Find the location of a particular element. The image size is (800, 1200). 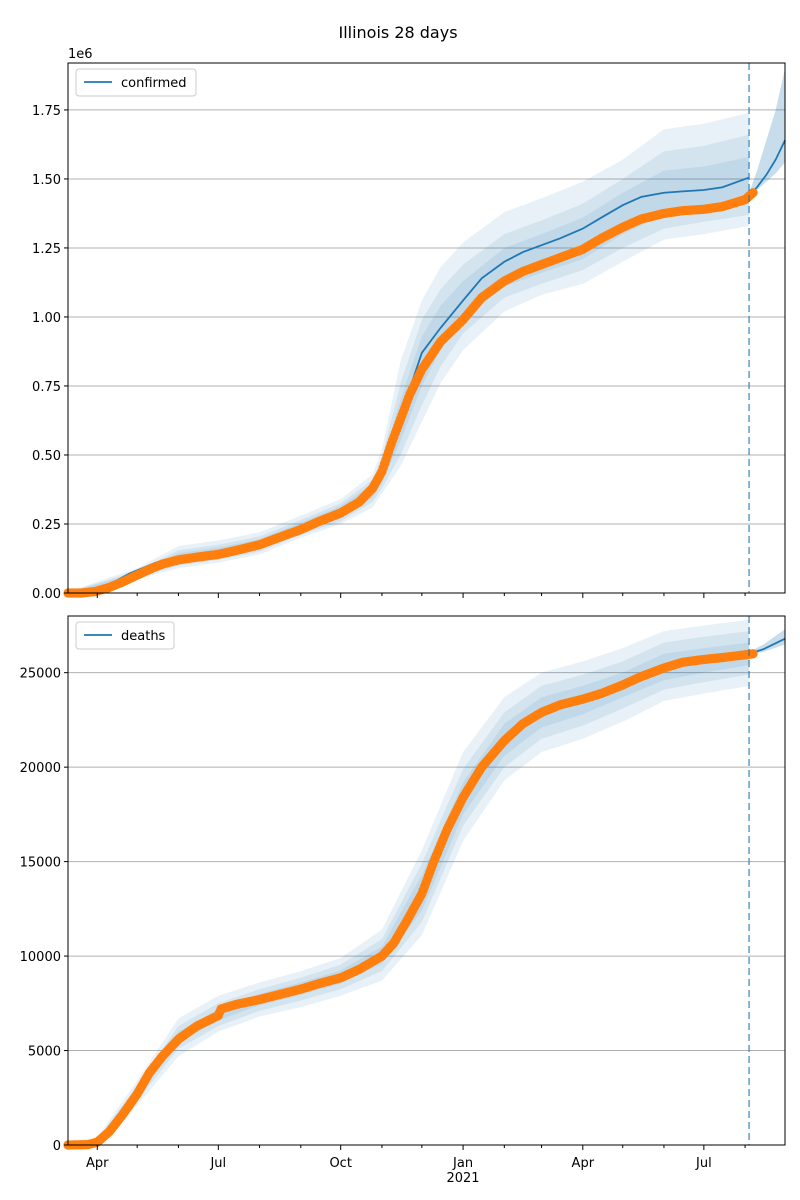

y-tick-label-confirmed-4: 1.00 is located at coordinates (46, 318).